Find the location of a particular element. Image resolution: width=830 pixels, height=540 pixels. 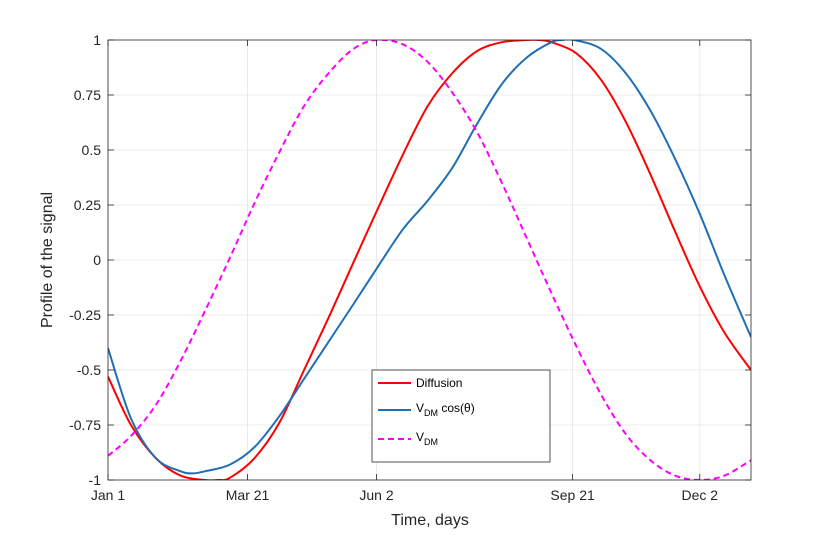

legend-vdm-cos-sub: DM is located at coordinates (431, 413).